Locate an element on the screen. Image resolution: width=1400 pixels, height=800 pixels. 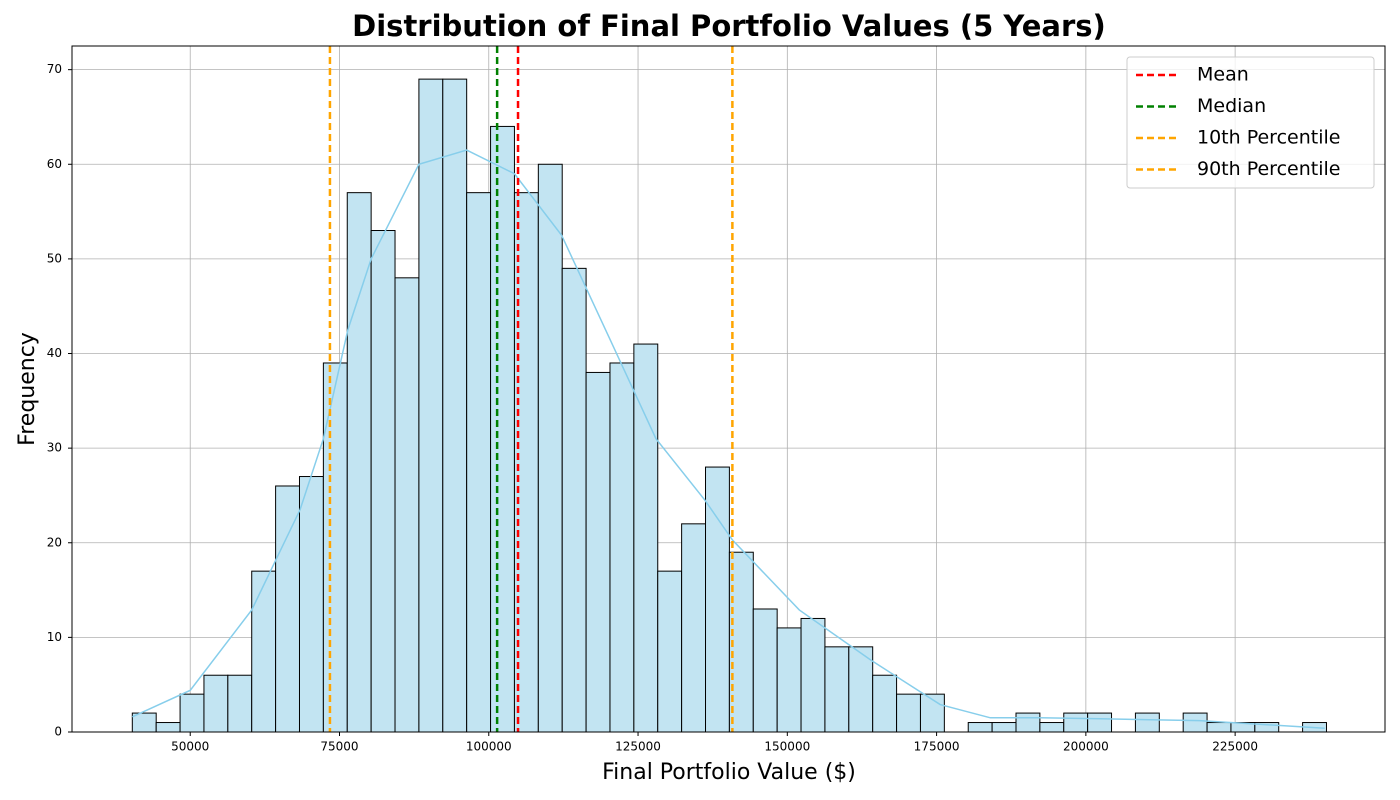
x-axis-label: Final Portfolio Value ($) is located at coordinates (729, 772).